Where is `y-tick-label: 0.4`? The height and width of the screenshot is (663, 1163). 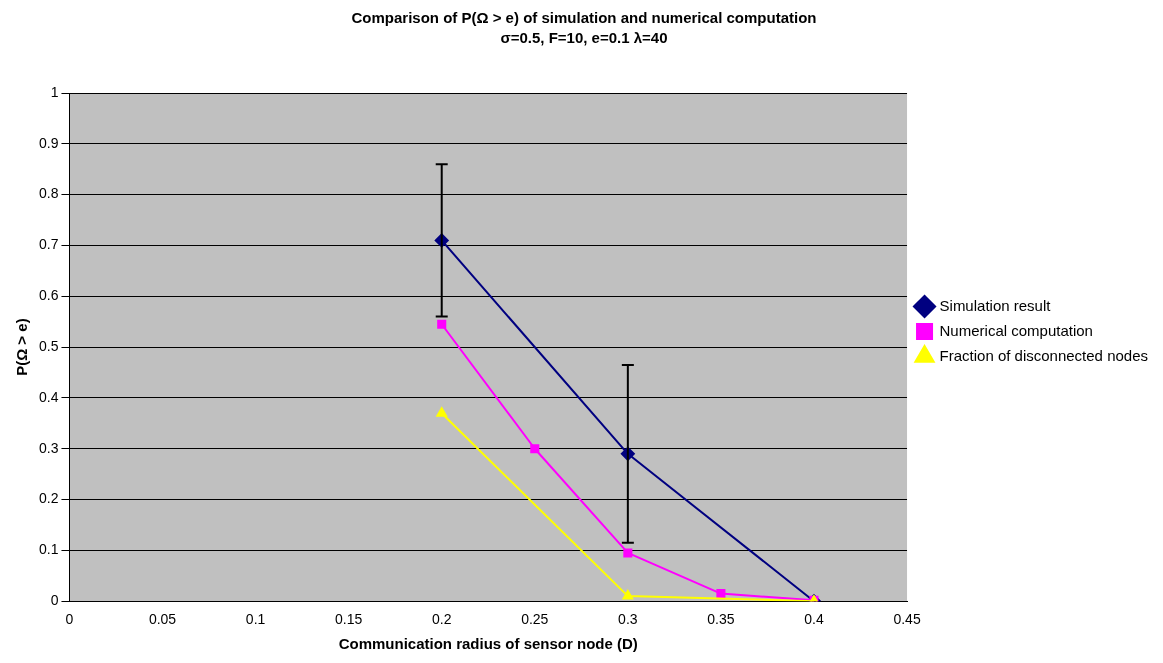 y-tick-label: 0.4 is located at coordinates (48, 396).